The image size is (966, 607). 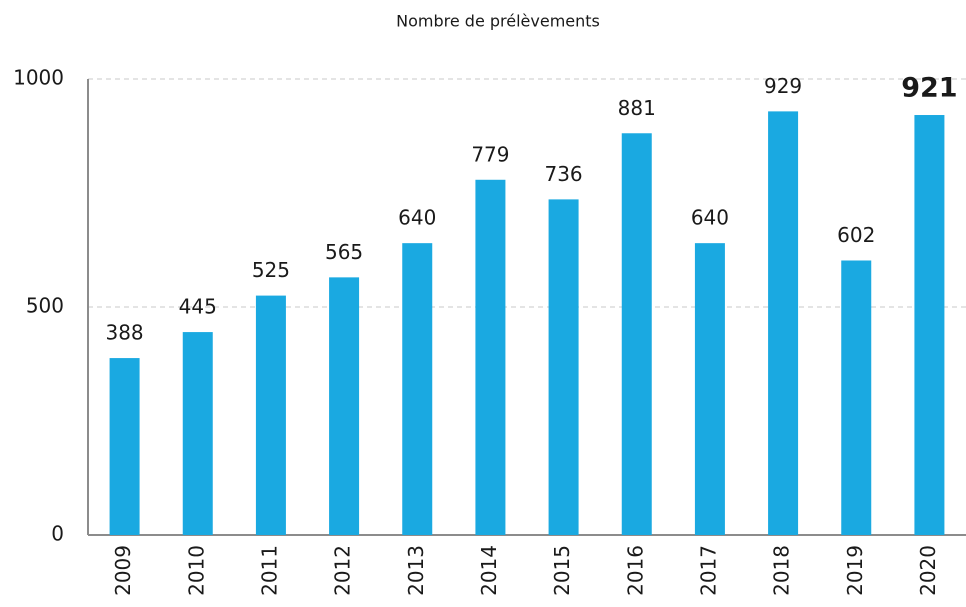 What do you see at coordinates (196, 570) in the screenshot?
I see `x-tick-label: 2010` at bounding box center [196, 570].